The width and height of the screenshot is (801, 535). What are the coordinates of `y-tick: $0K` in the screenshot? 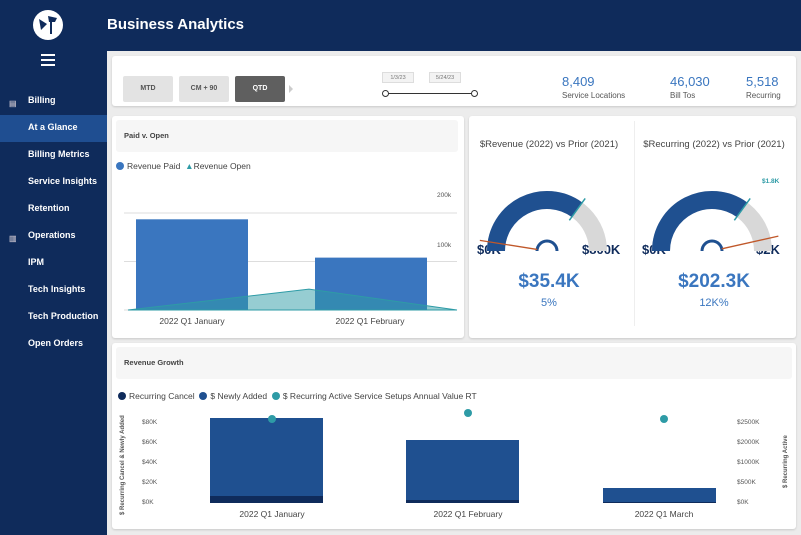 It's located at (148, 502).